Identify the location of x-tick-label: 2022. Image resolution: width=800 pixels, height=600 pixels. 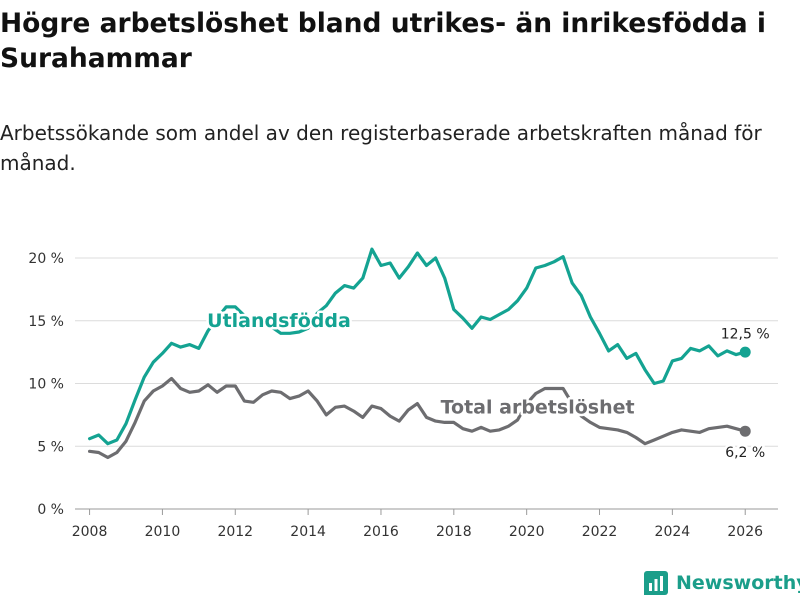
(600, 532).